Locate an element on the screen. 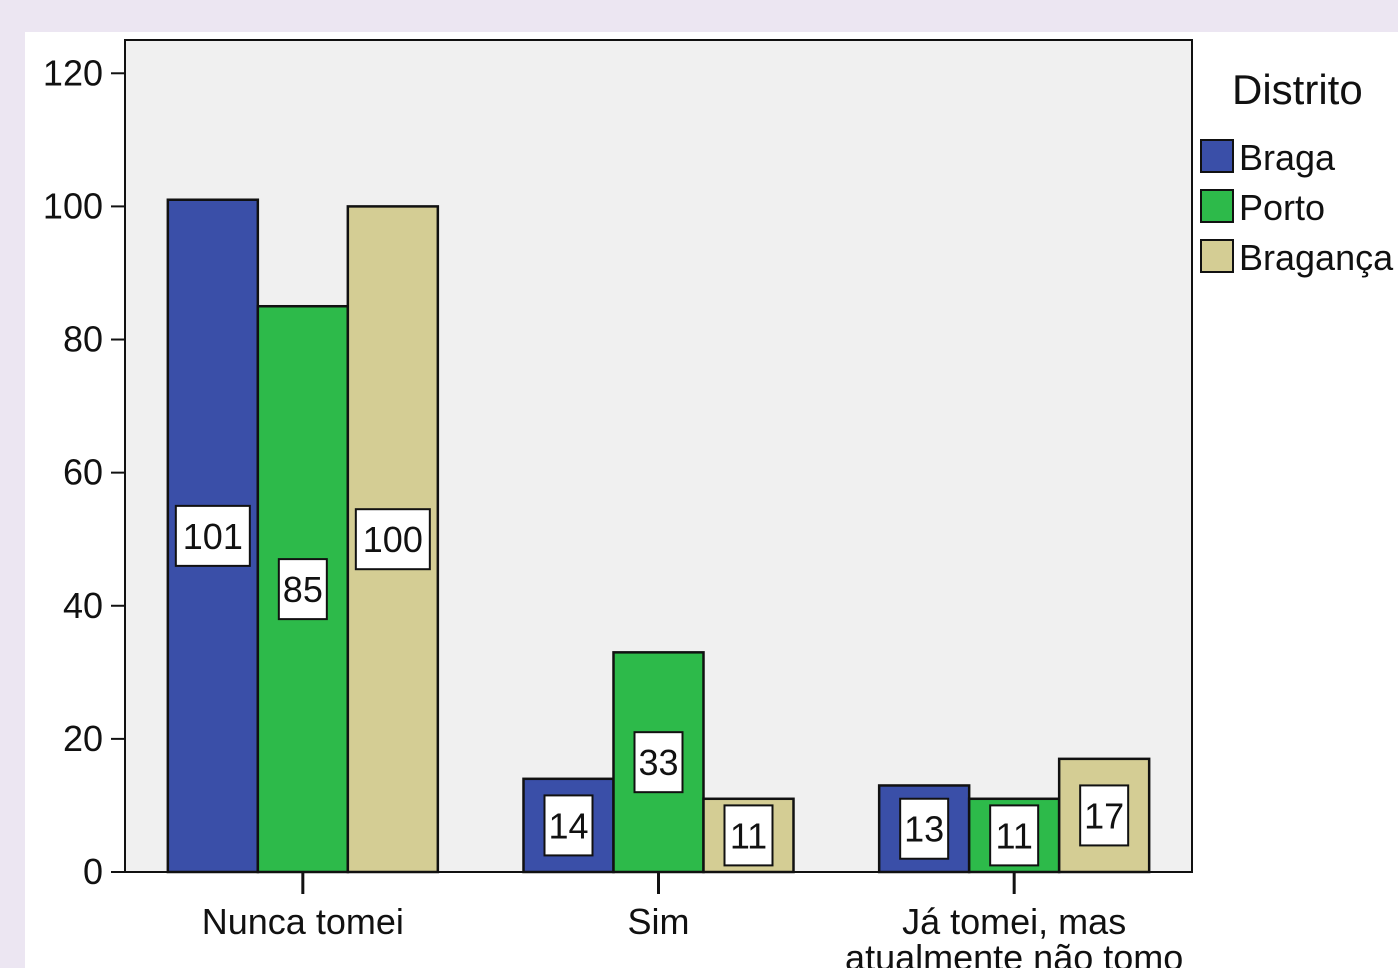  data-label: 33 is located at coordinates (658, 762).